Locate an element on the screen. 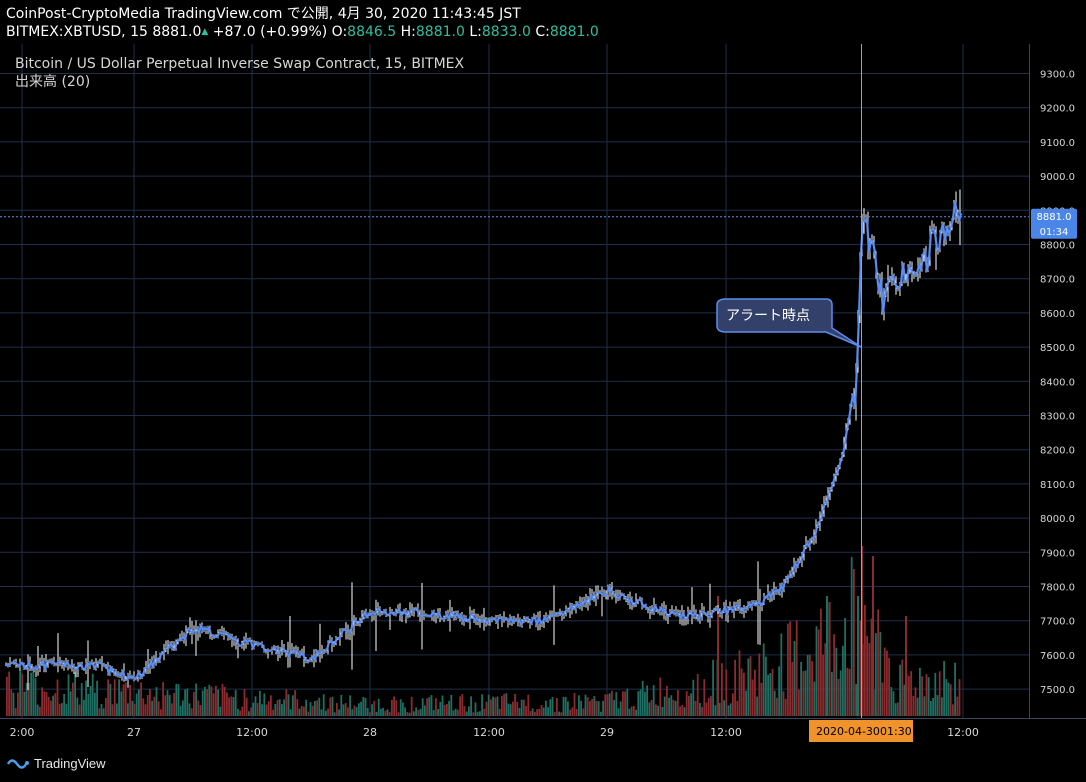  alert-callout-shape is located at coordinates (789, 323).